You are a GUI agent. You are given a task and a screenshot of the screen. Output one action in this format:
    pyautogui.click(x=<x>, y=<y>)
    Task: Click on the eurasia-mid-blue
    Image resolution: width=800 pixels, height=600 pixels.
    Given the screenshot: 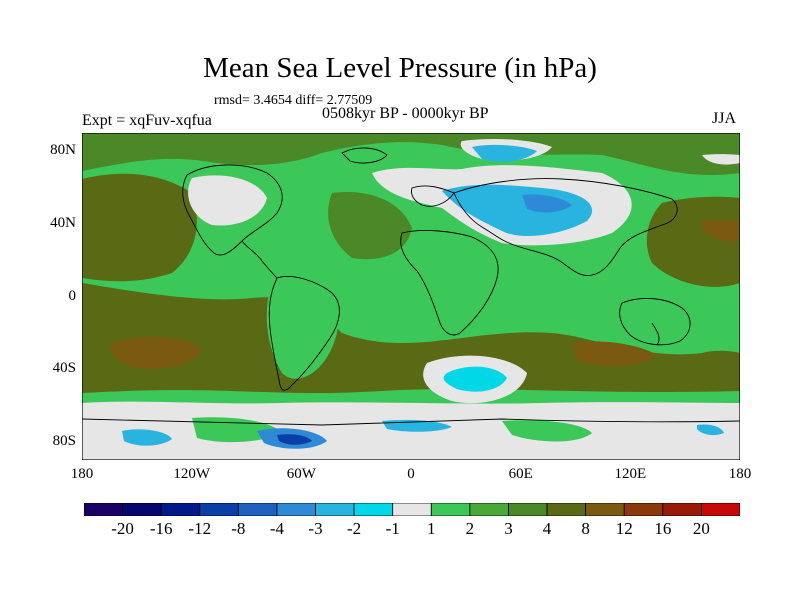 What is the action you would take?
    pyautogui.click(x=547, y=203)
    